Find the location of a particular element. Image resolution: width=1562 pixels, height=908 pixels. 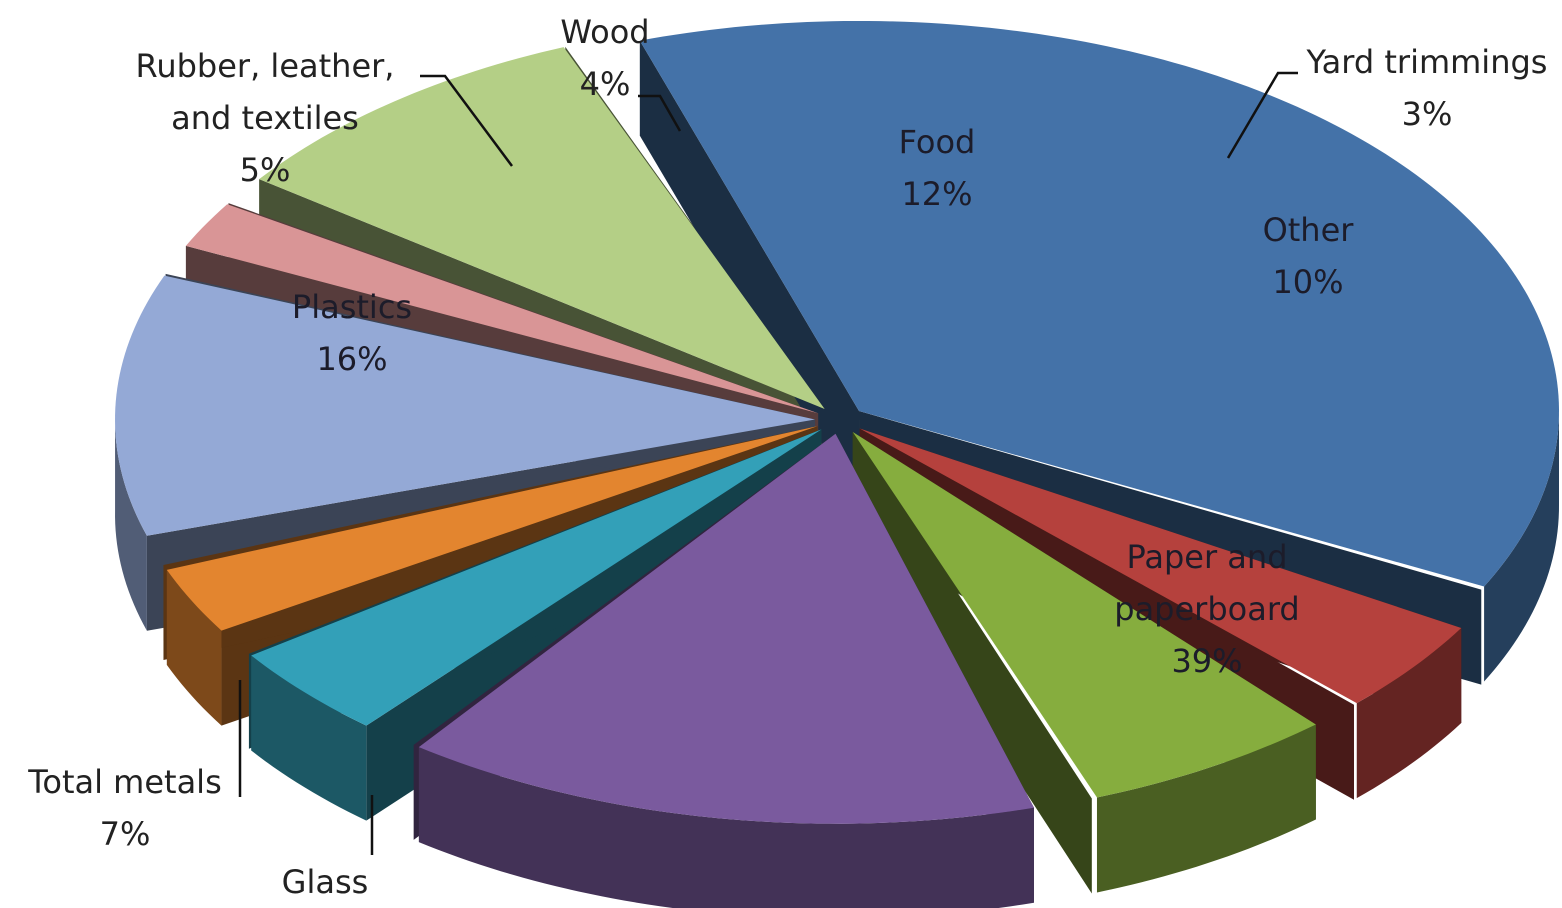

slice-label-line: 16% is located at coordinates (351, 359).